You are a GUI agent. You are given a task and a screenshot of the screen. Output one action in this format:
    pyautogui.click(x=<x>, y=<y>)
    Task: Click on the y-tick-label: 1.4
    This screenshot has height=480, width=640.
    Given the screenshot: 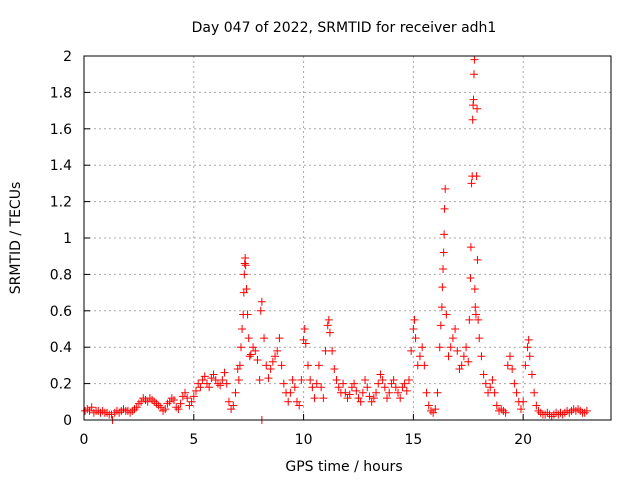 What is the action you would take?
    pyautogui.click(x=61, y=166)
    